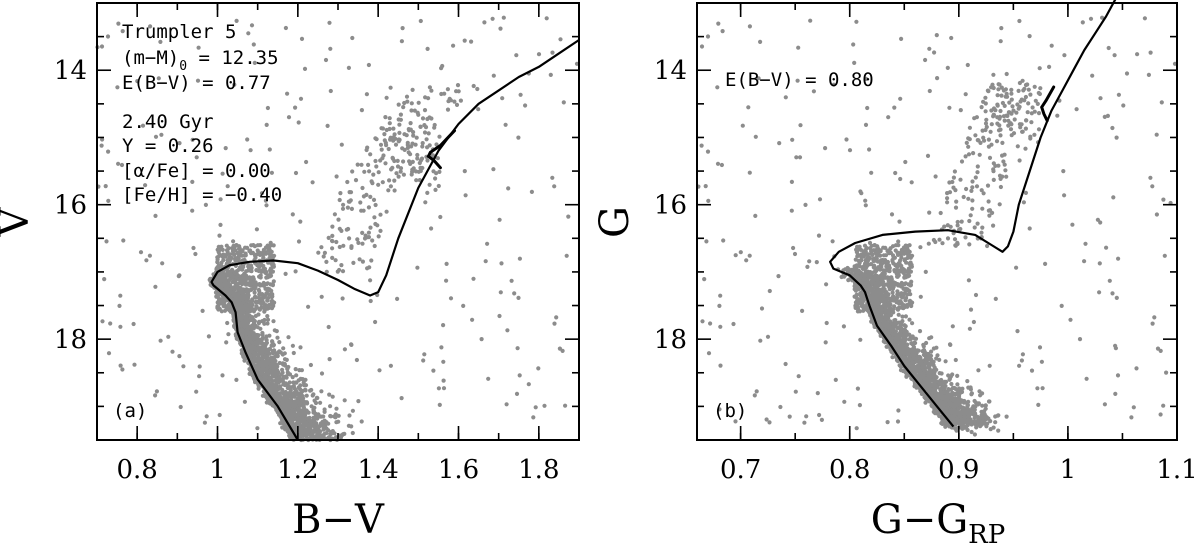  I want to click on y-axis-label-a: V, so click(19, 221).